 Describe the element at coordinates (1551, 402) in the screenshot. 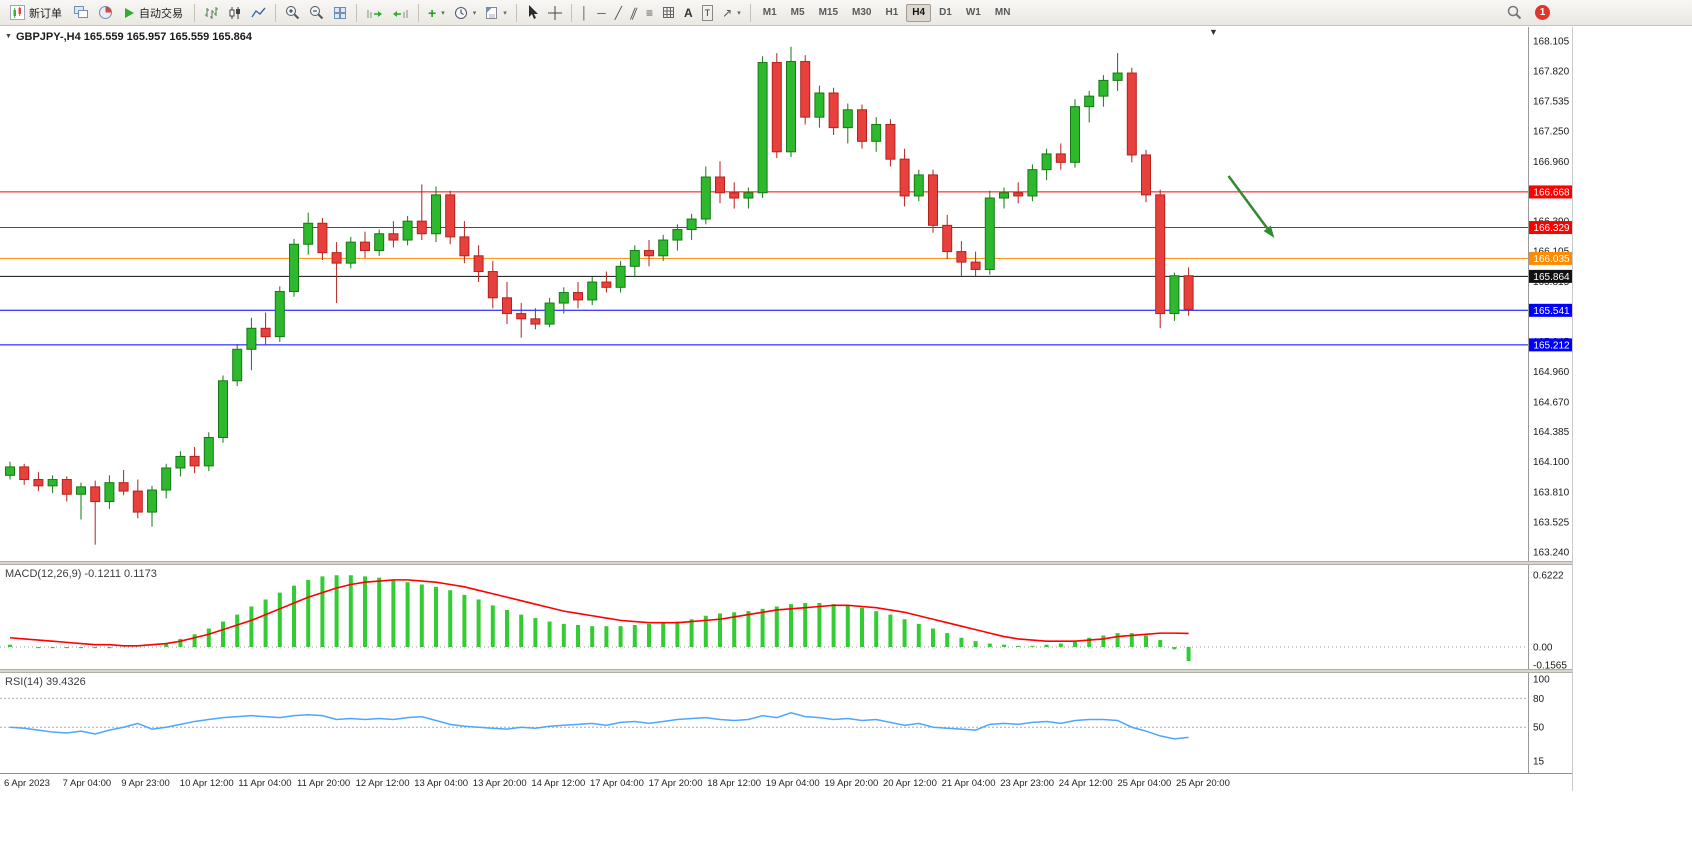

I see `svg-text: 164.670` at that location.